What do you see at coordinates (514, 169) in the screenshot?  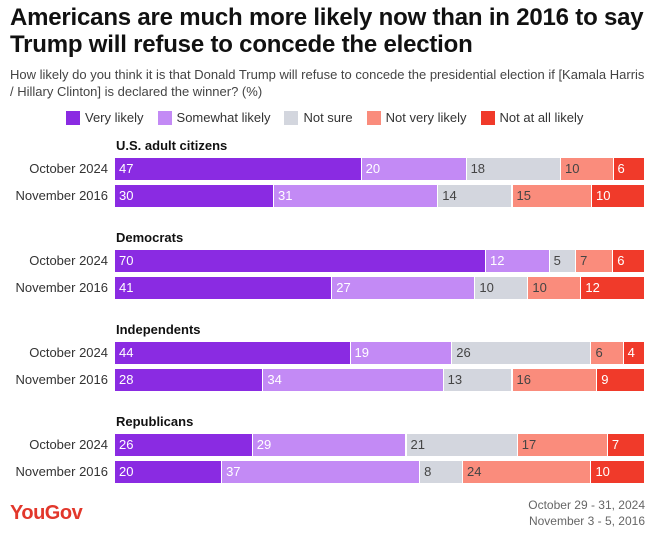 I see `bar-segment: 18` at bounding box center [514, 169].